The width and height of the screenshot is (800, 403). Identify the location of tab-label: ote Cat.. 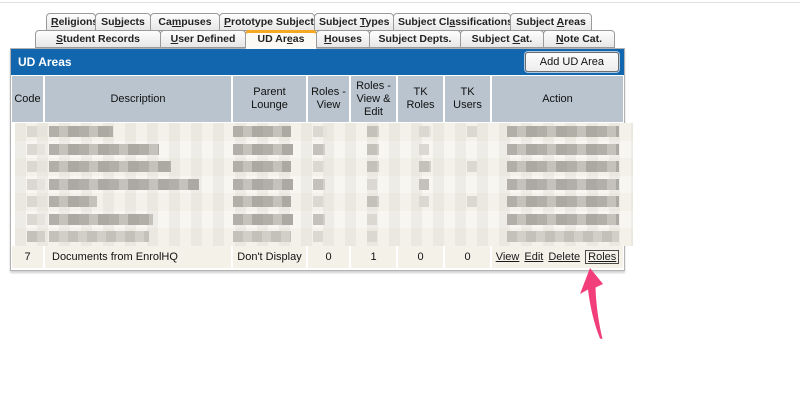
(583, 39).